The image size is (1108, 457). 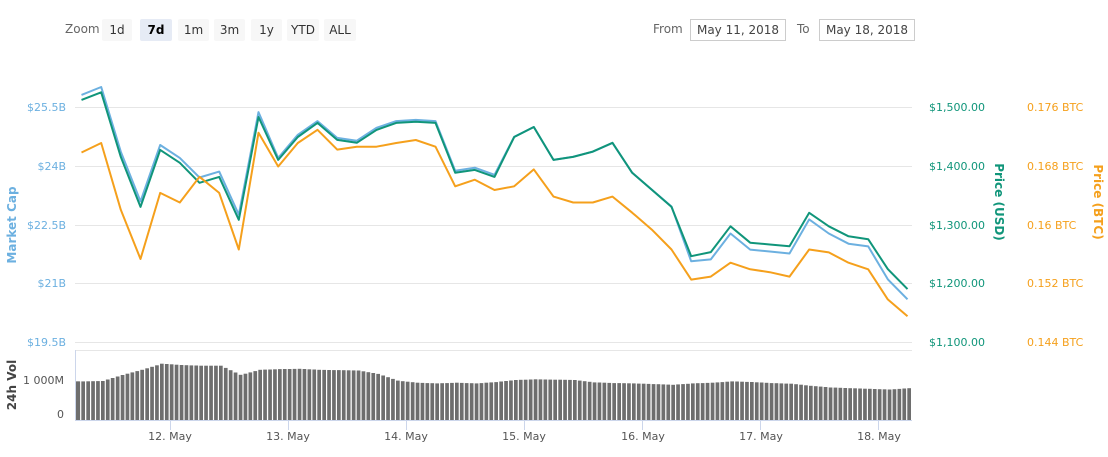 I want to click on from-label: From, so click(x=668, y=29).